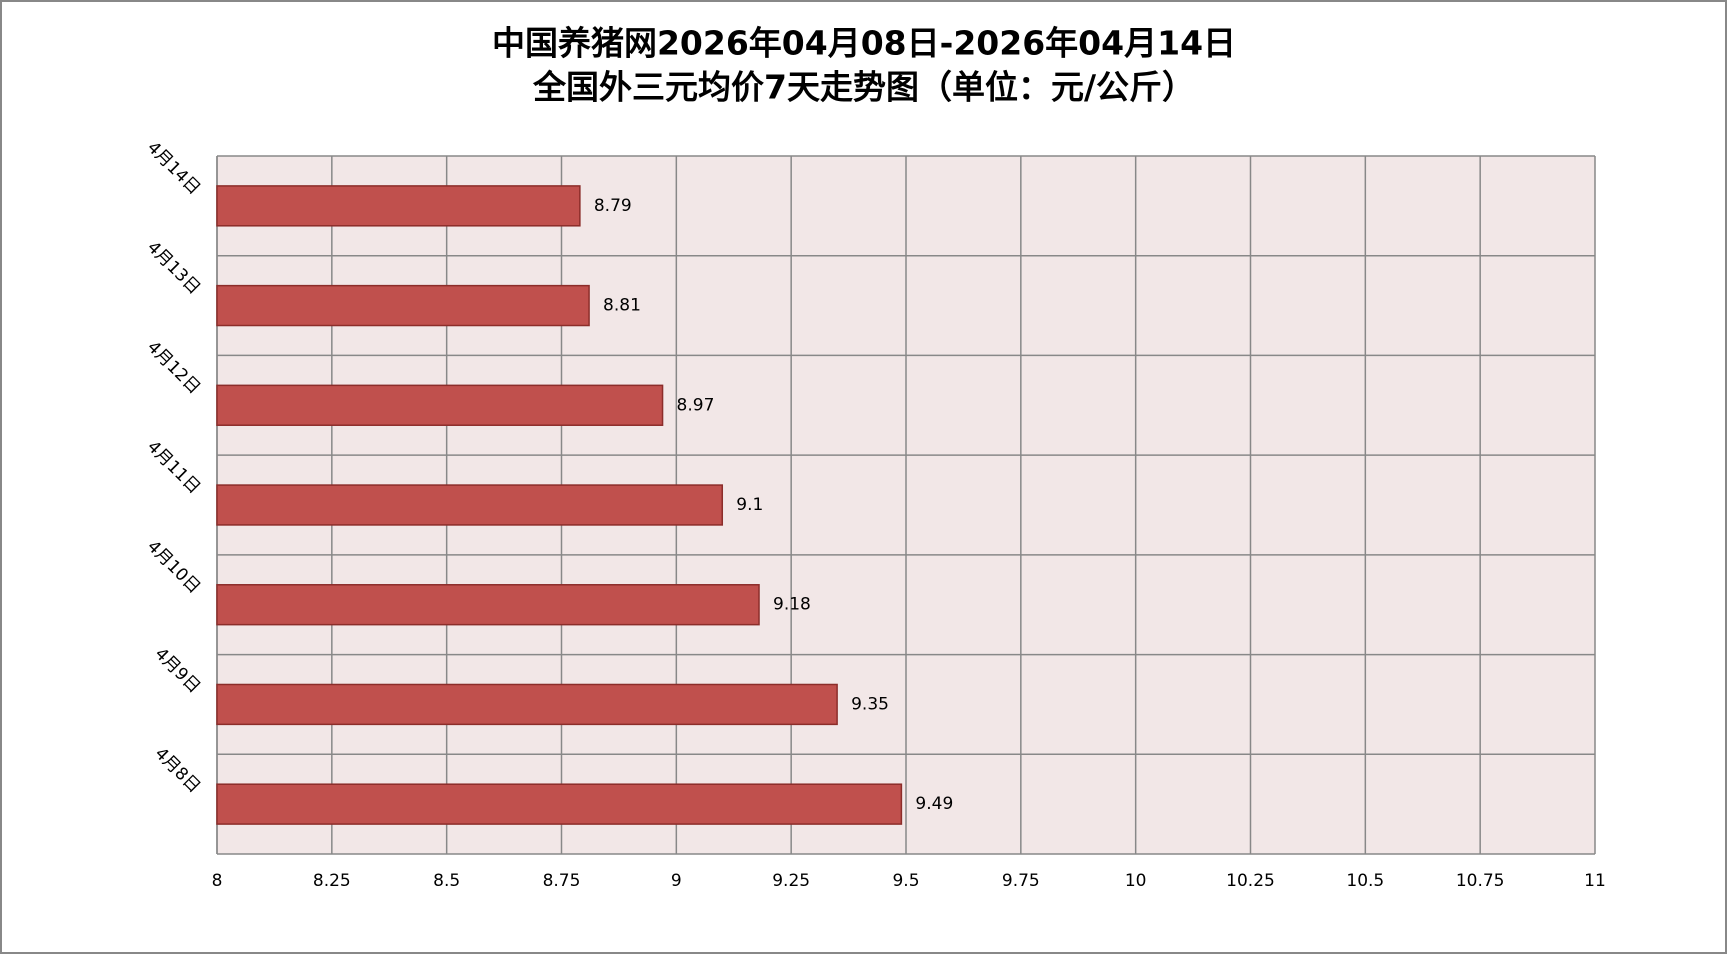 This screenshot has height=954, width=1727. I want to click on x-tick-label: 8, so click(217, 881).